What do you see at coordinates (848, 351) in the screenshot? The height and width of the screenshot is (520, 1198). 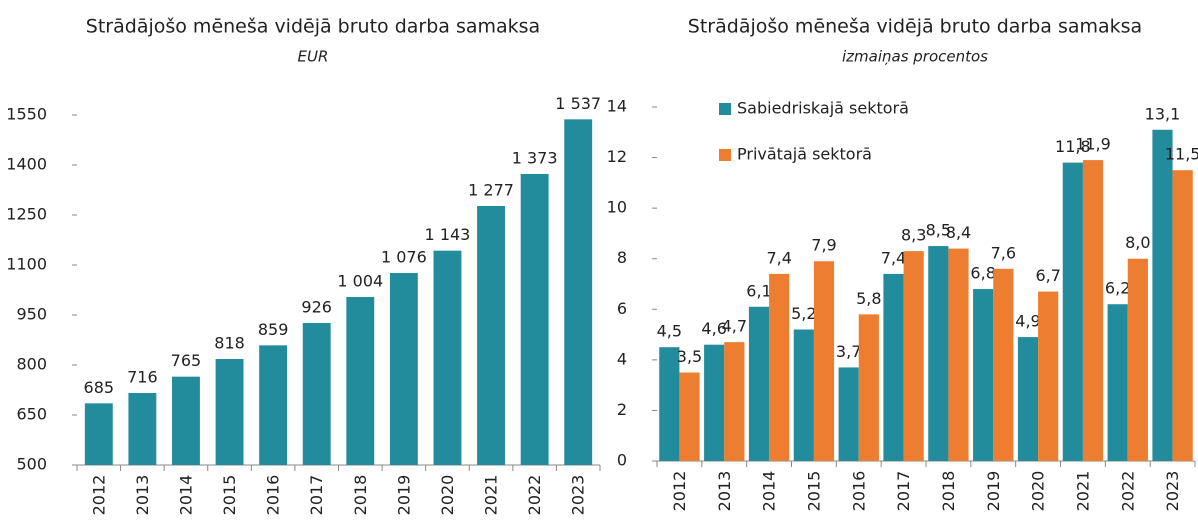 I see `data-label: 3,7` at bounding box center [848, 351].